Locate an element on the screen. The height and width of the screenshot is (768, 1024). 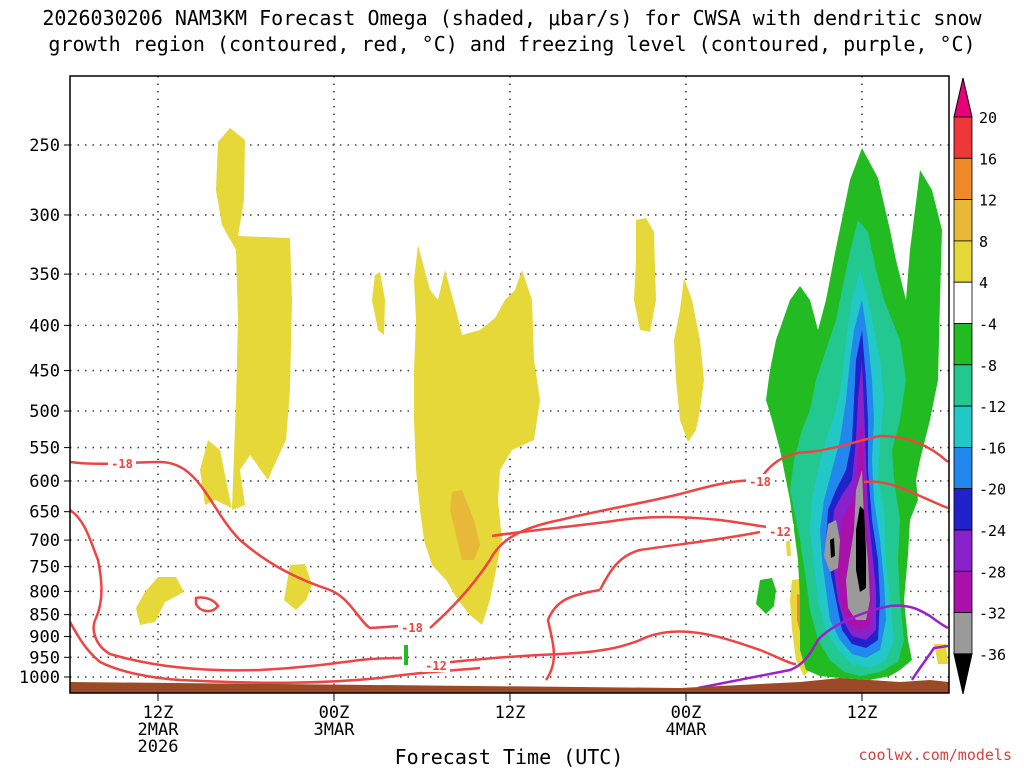
credit-text: coolwx.com/models is located at coordinates (935, 755).